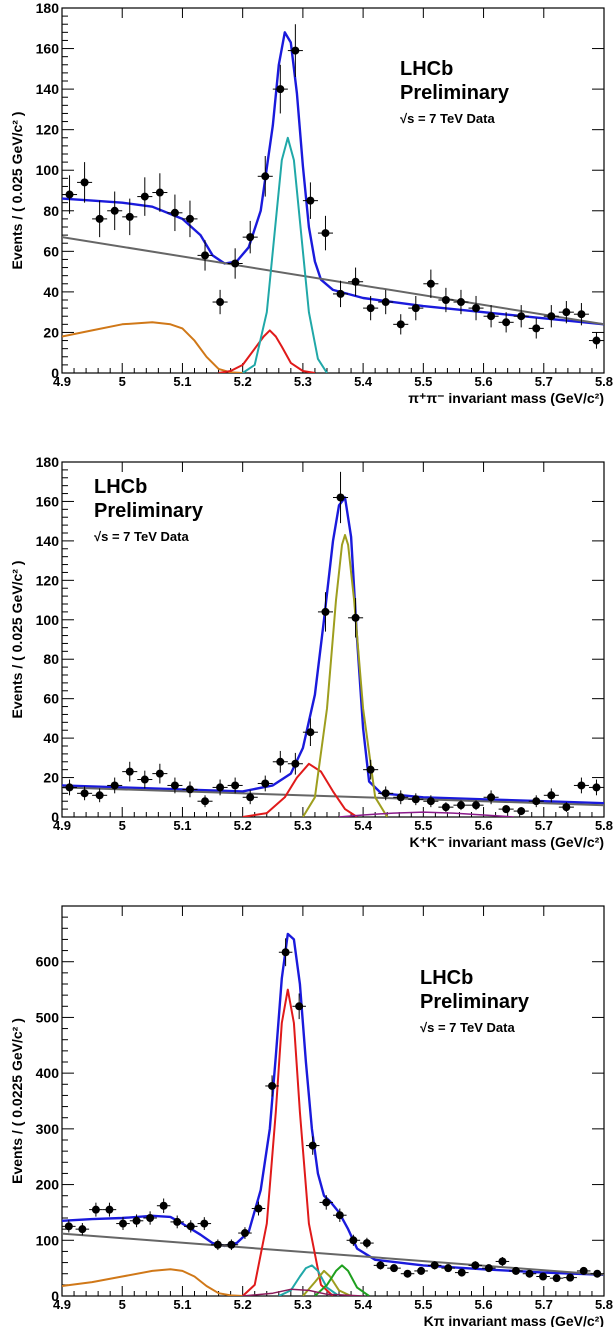 This screenshot has height=1327, width=615. What do you see at coordinates (48, 49) in the screenshot?
I see `y-tick-label: 160` at bounding box center [48, 49].